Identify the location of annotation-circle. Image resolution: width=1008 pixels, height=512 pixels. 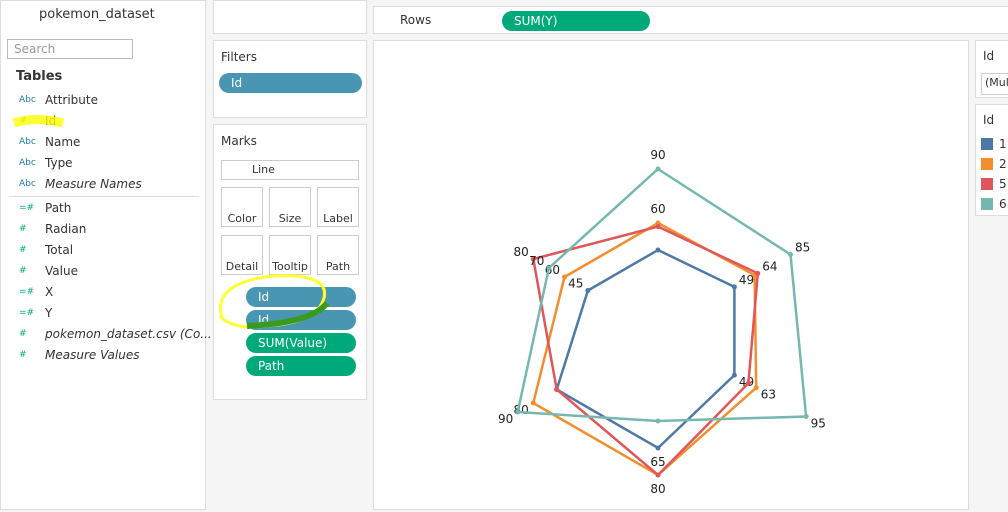
(274, 301).